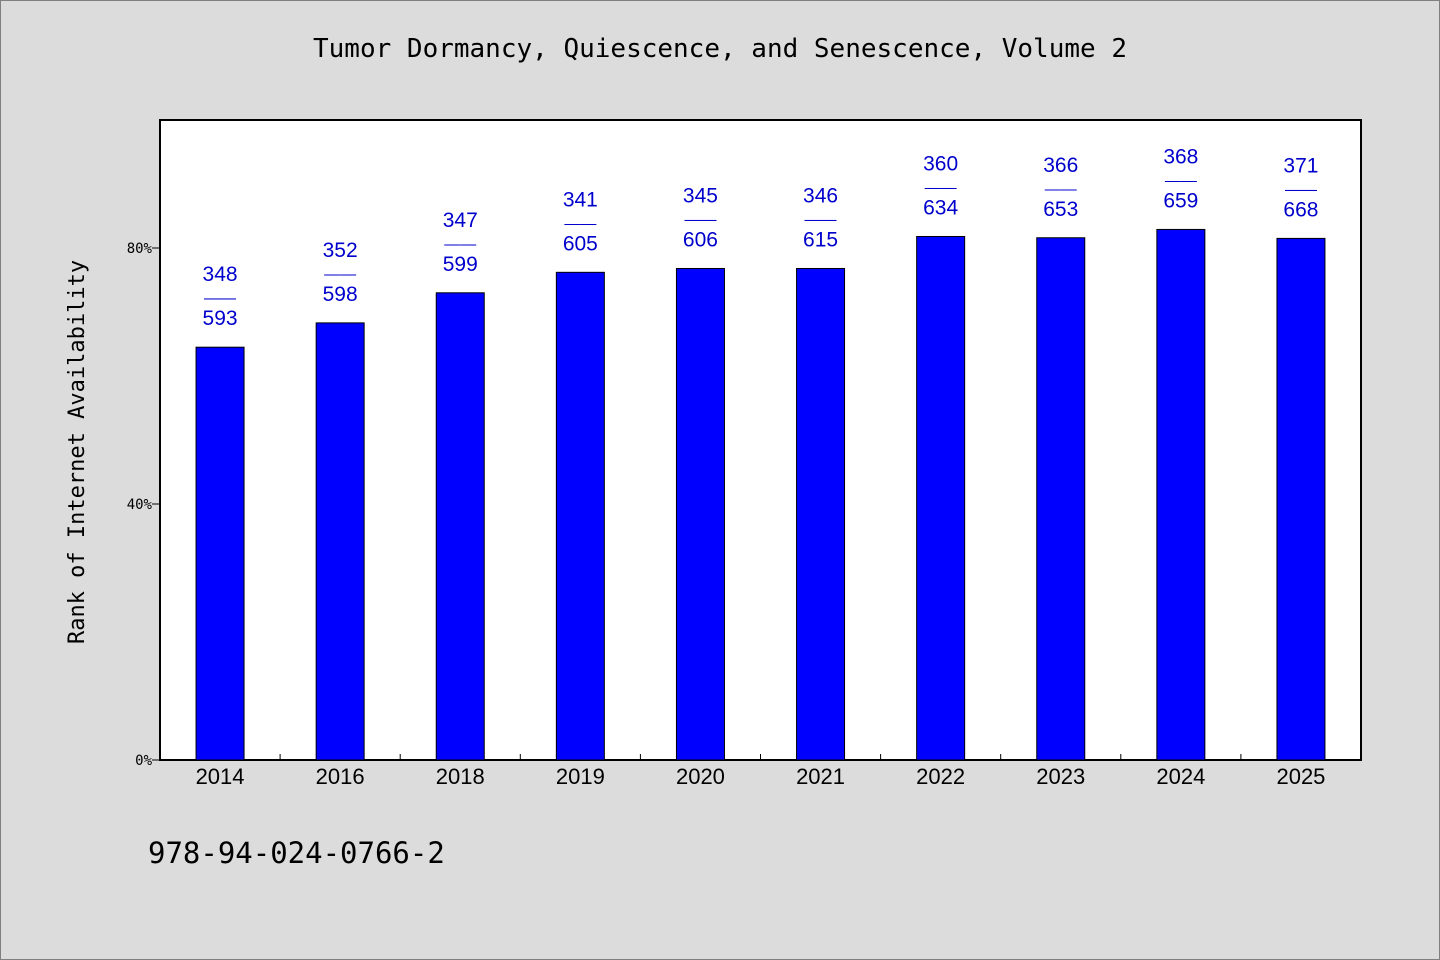 The height and width of the screenshot is (960, 1440). I want to click on data-label-bottom: 653, so click(1060, 209).